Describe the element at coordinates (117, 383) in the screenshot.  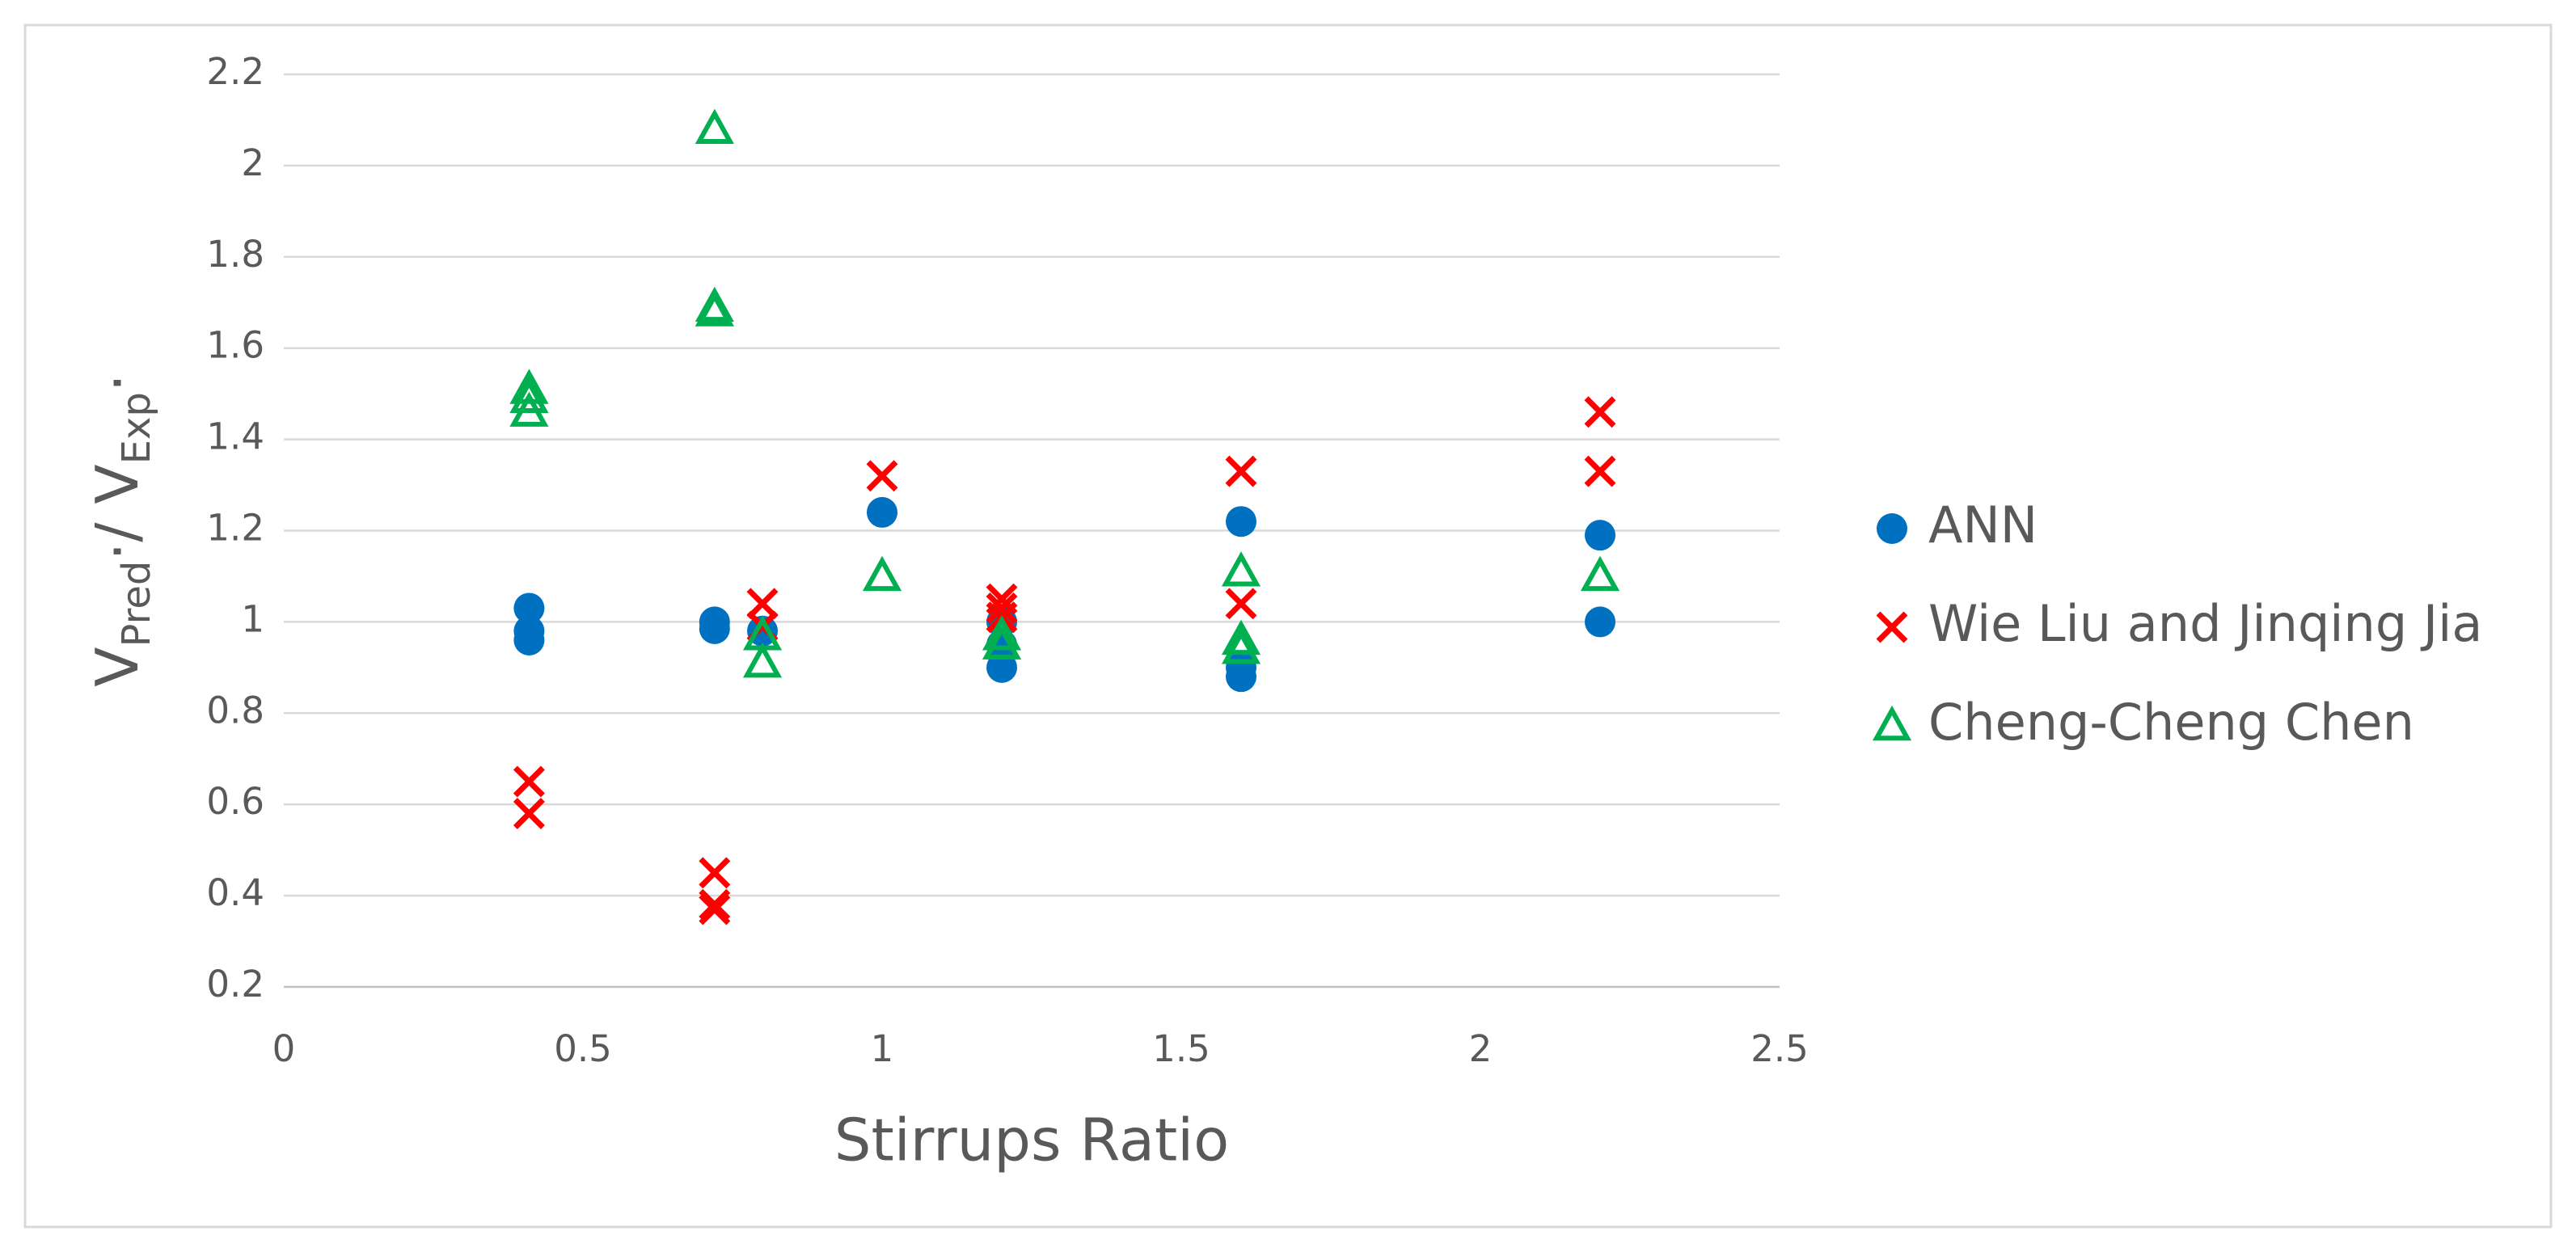
I see `y-axis-title-part: ·` at that location.